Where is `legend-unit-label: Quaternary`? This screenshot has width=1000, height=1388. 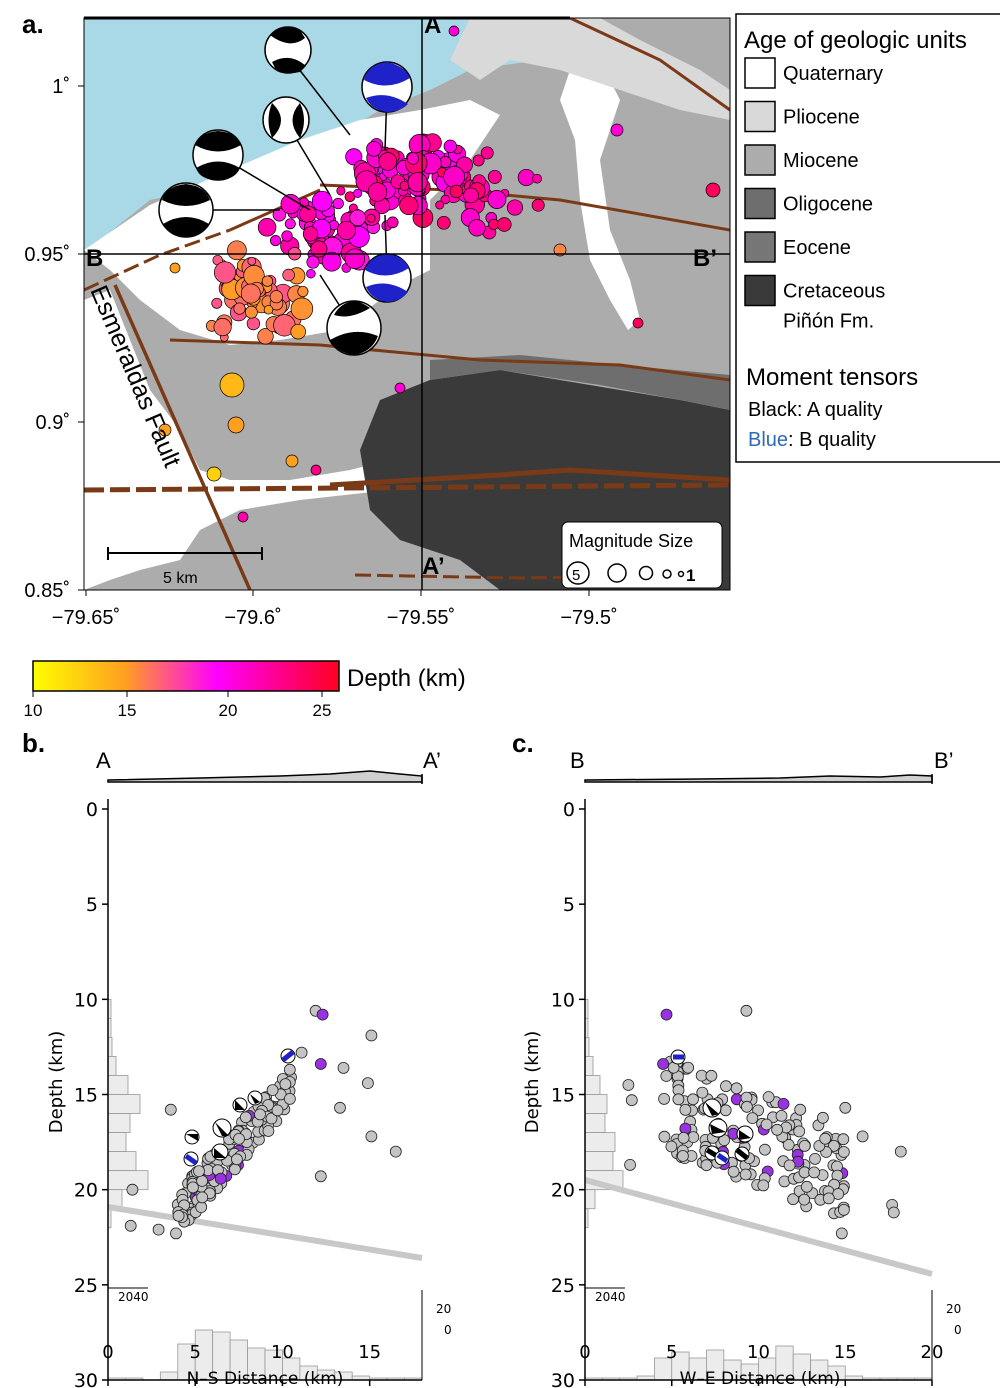 legend-unit-label: Quaternary is located at coordinates (833, 74).